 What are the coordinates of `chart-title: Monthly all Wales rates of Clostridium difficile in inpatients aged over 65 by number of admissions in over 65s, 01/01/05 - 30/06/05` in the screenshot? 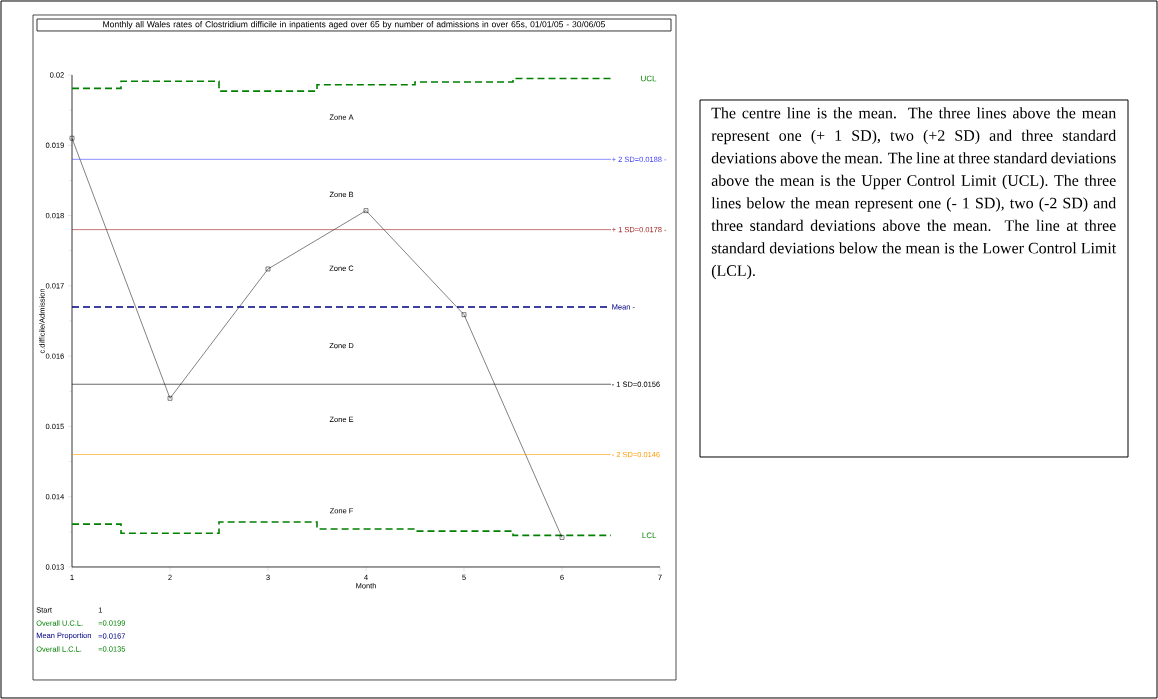 It's located at (354, 25).